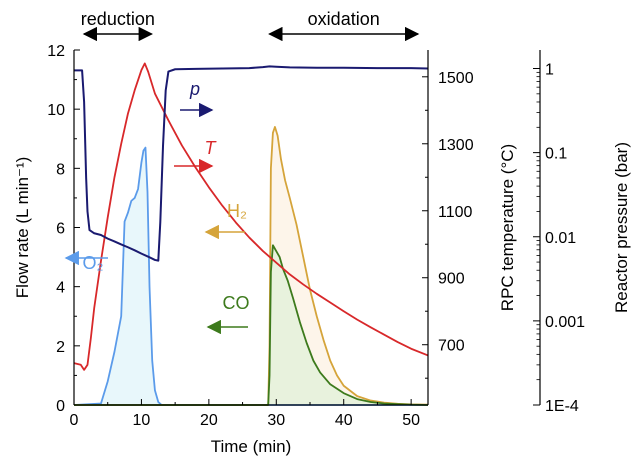 The height and width of the screenshot is (466, 636). What do you see at coordinates (236, 303) in the screenshot?
I see `annotation-label-4: CO` at bounding box center [236, 303].